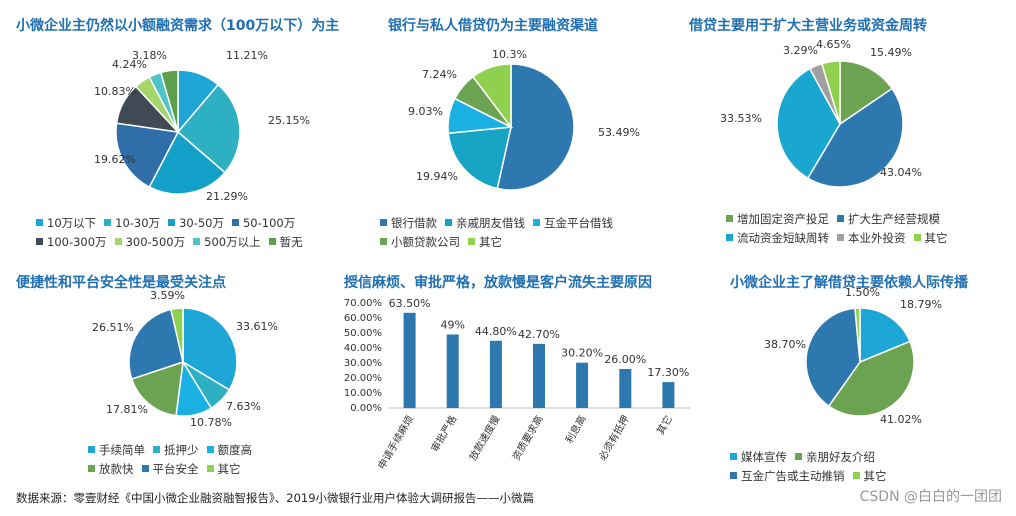 This screenshot has height=516, width=1016. I want to click on legend-item: 抵押少, so click(176, 450).